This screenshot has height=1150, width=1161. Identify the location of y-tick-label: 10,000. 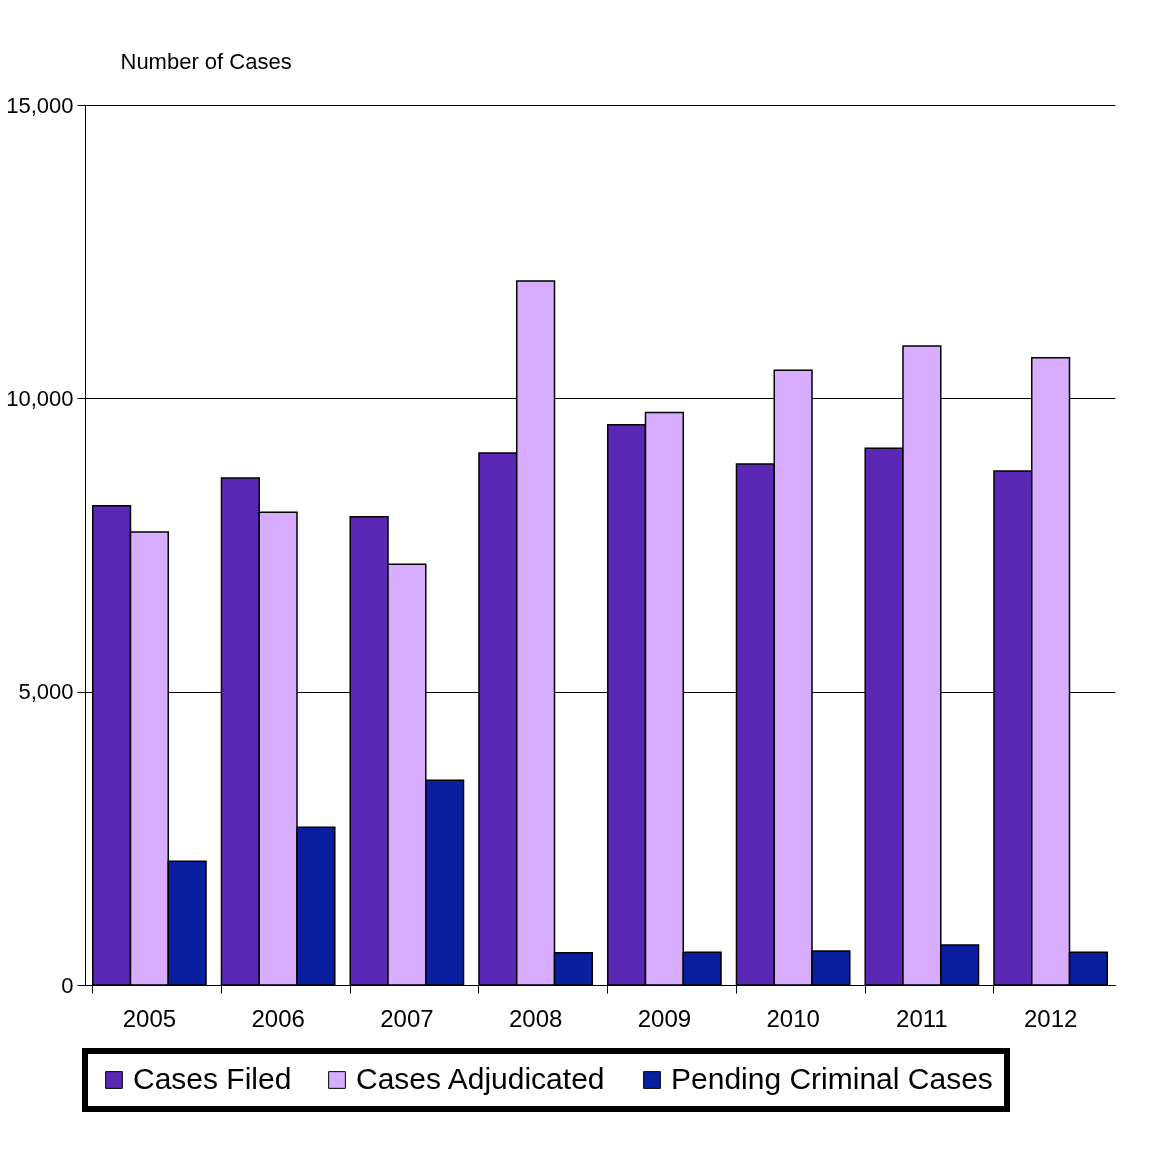
(40, 398).